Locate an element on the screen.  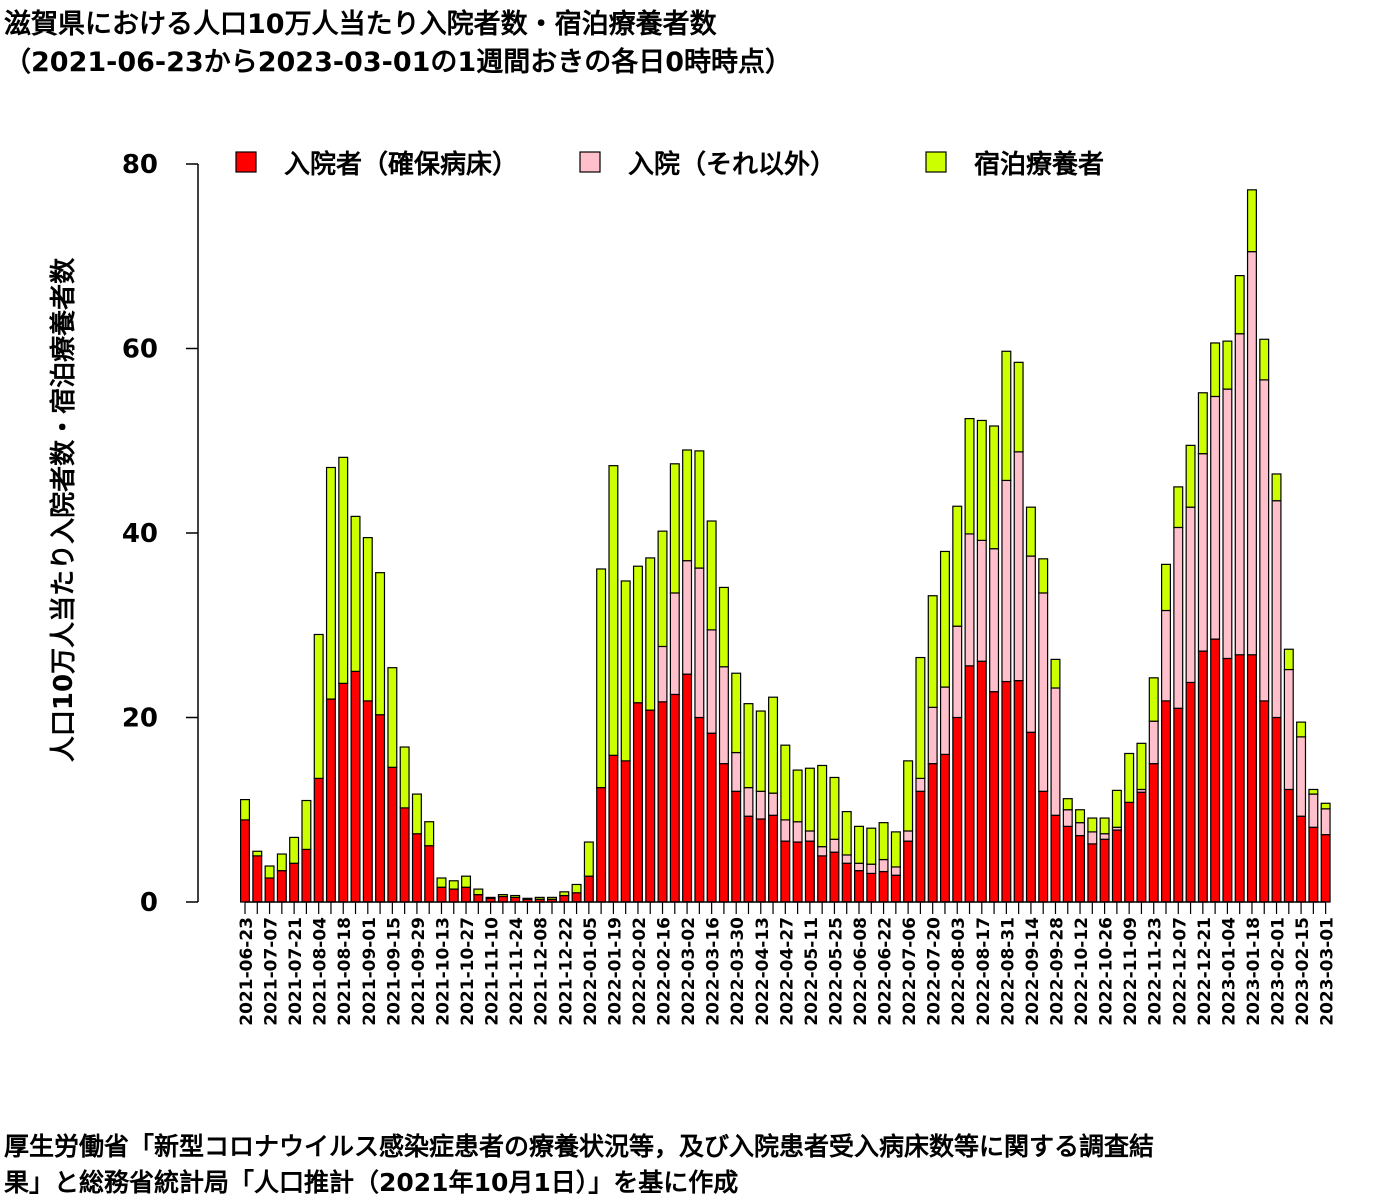
x-tick-label-2023-02-15: 2023-02-15 is located at coordinates (1303, 971).